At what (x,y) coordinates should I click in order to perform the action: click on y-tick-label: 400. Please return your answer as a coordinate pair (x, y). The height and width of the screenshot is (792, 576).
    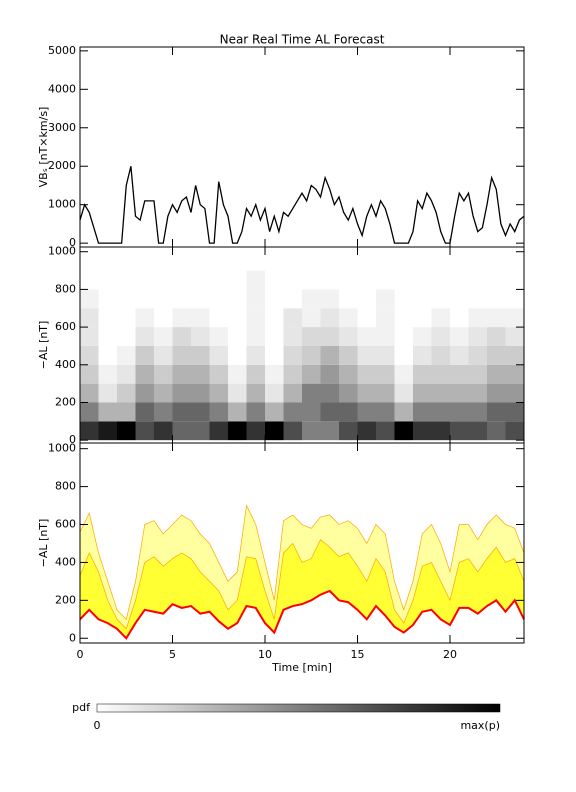
    Looking at the image, I should click on (65, 561).